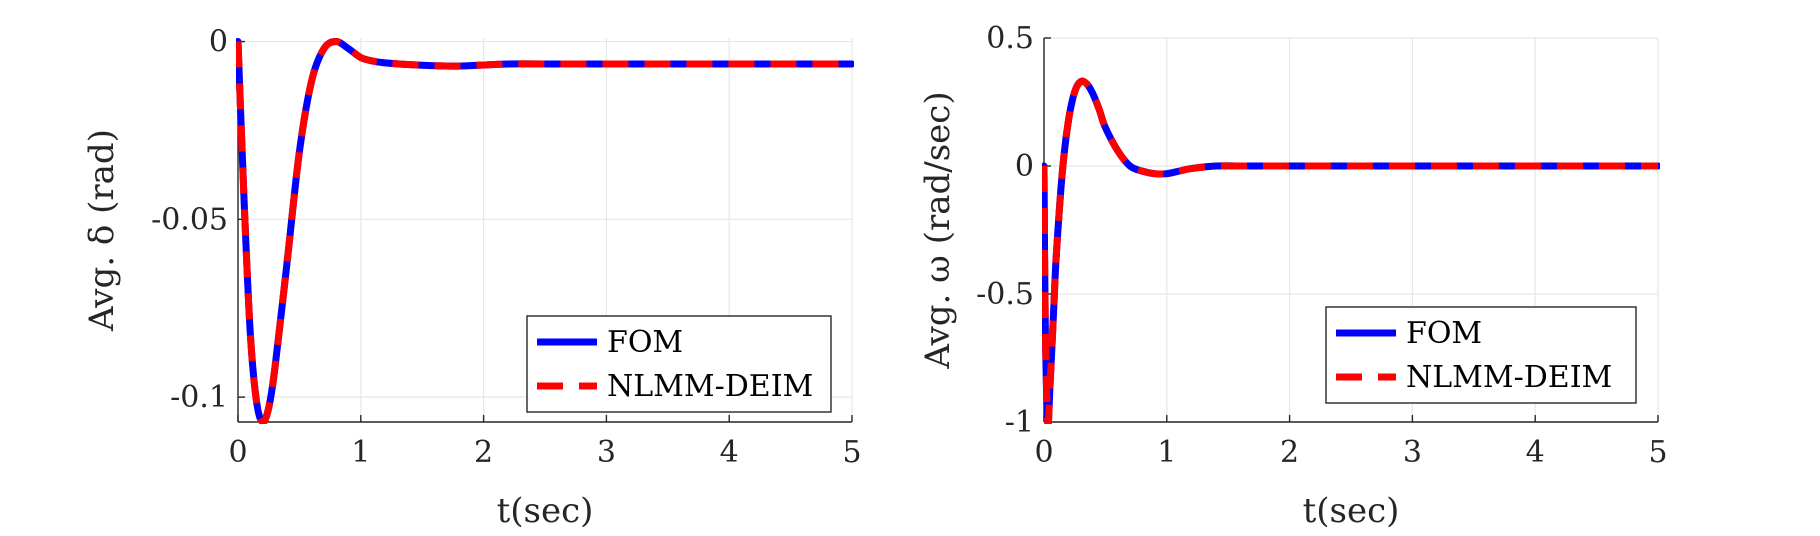 The width and height of the screenshot is (1820, 536). Describe the element at coordinates (1010, 38) in the screenshot. I see `y-tick-label: 0.5` at that location.